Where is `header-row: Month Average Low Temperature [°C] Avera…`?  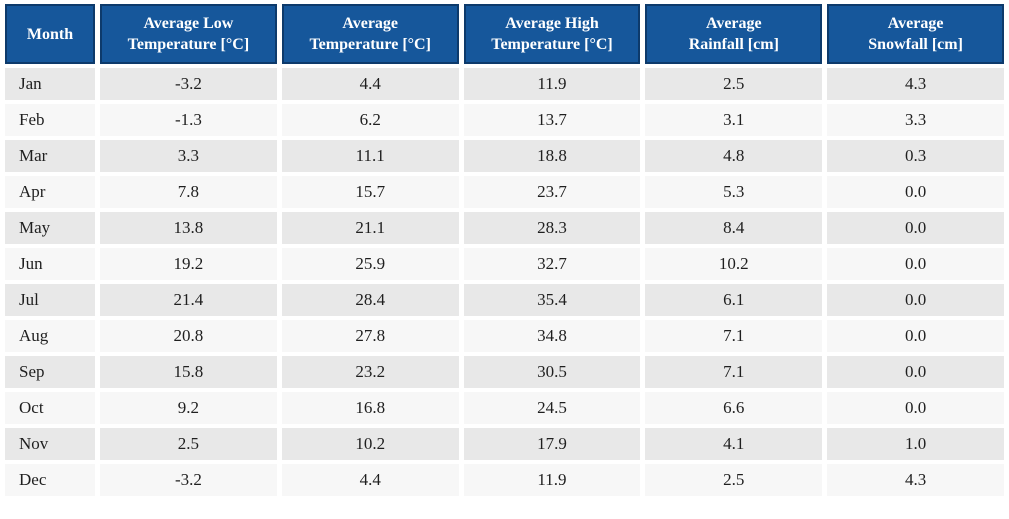 header-row: Month Average Low Temperature [°C] Avera… is located at coordinates (504, 34).